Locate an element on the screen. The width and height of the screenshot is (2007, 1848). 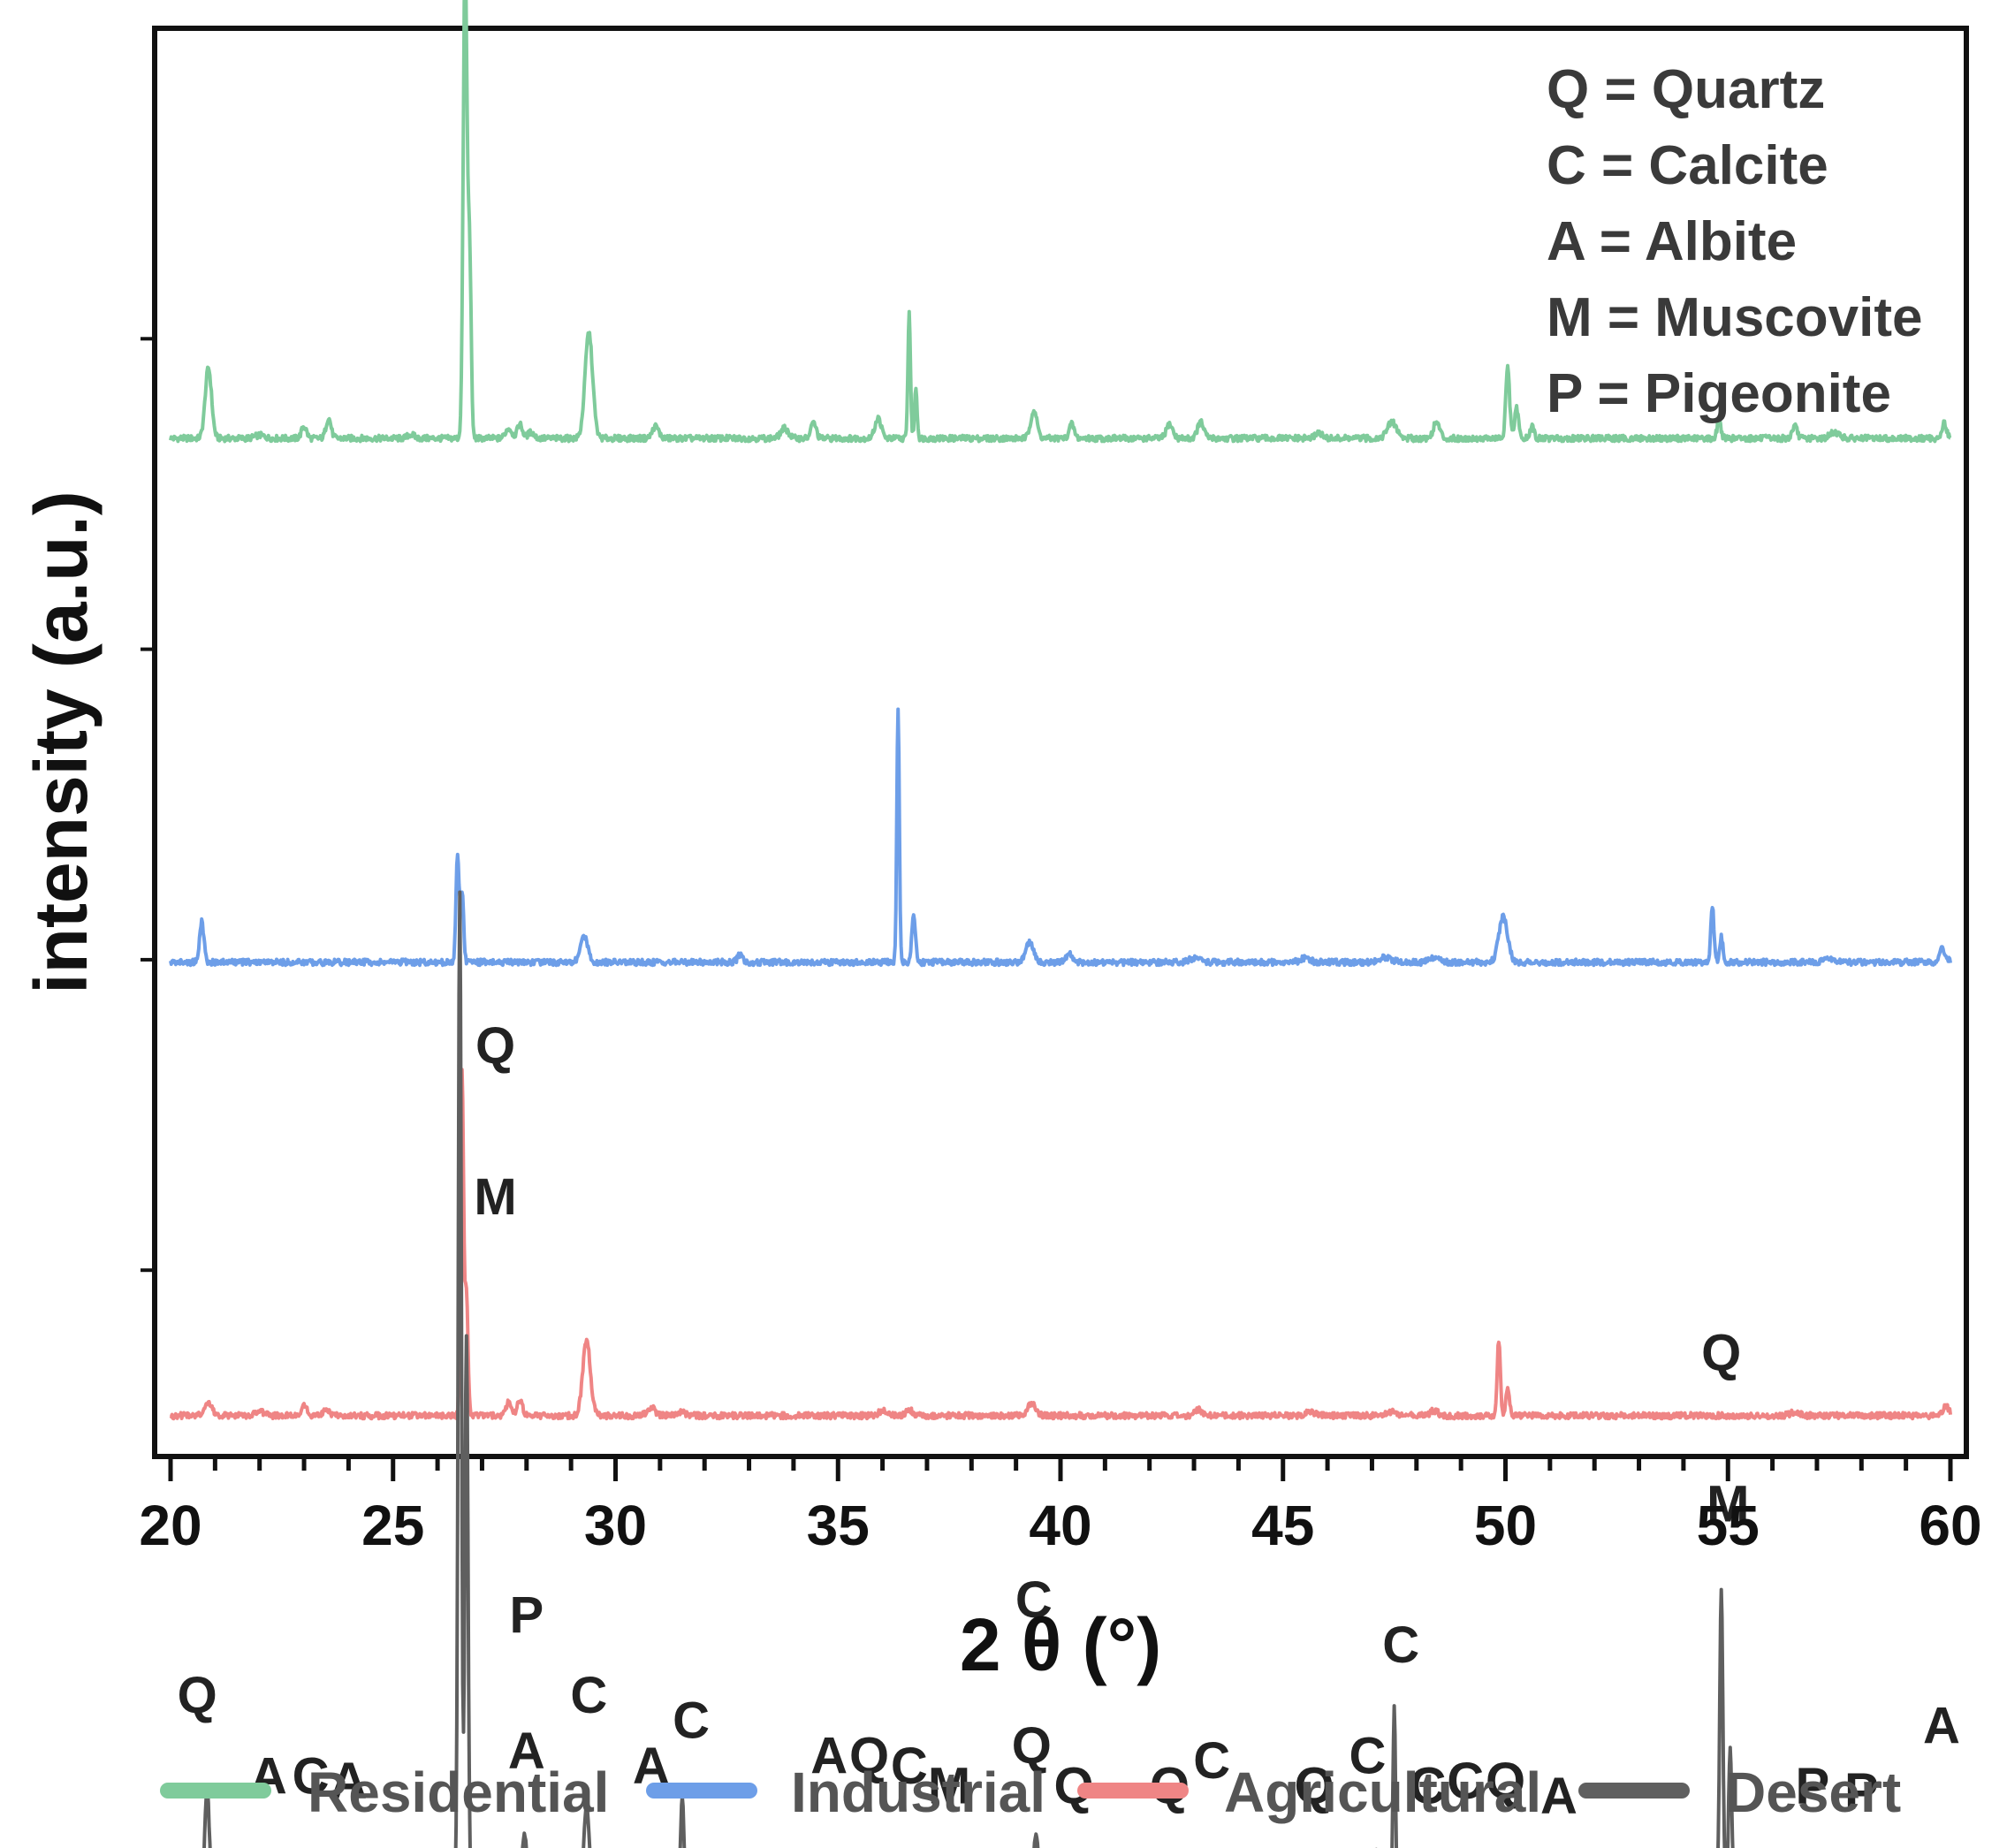
legend-label-agricultural: Agricultural is located at coordinates (1382, 1792).